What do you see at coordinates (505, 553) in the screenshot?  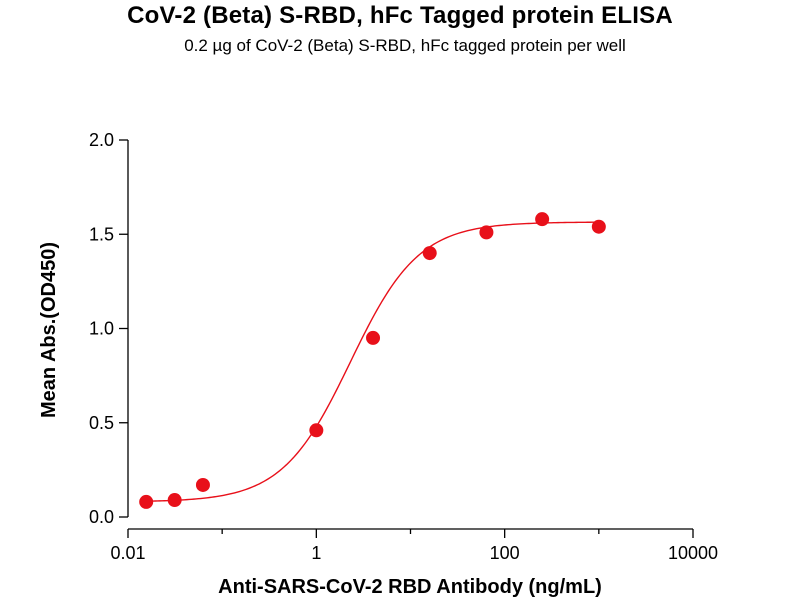 I see `x-tick-label: 100` at bounding box center [505, 553].